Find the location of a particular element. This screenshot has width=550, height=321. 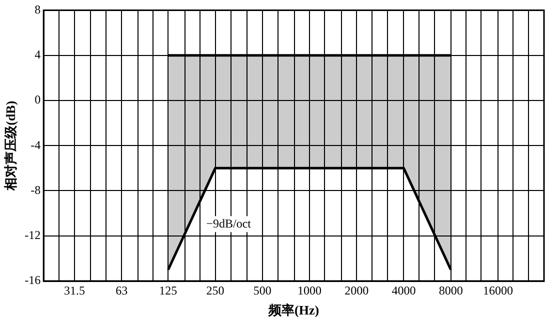

y-tick-label: 4 is located at coordinates (37, 54).